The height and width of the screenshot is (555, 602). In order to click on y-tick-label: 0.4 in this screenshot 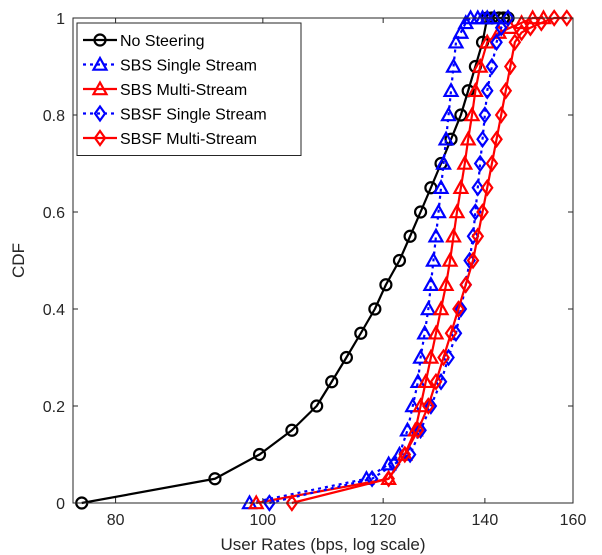, I will do `click(54, 310)`.